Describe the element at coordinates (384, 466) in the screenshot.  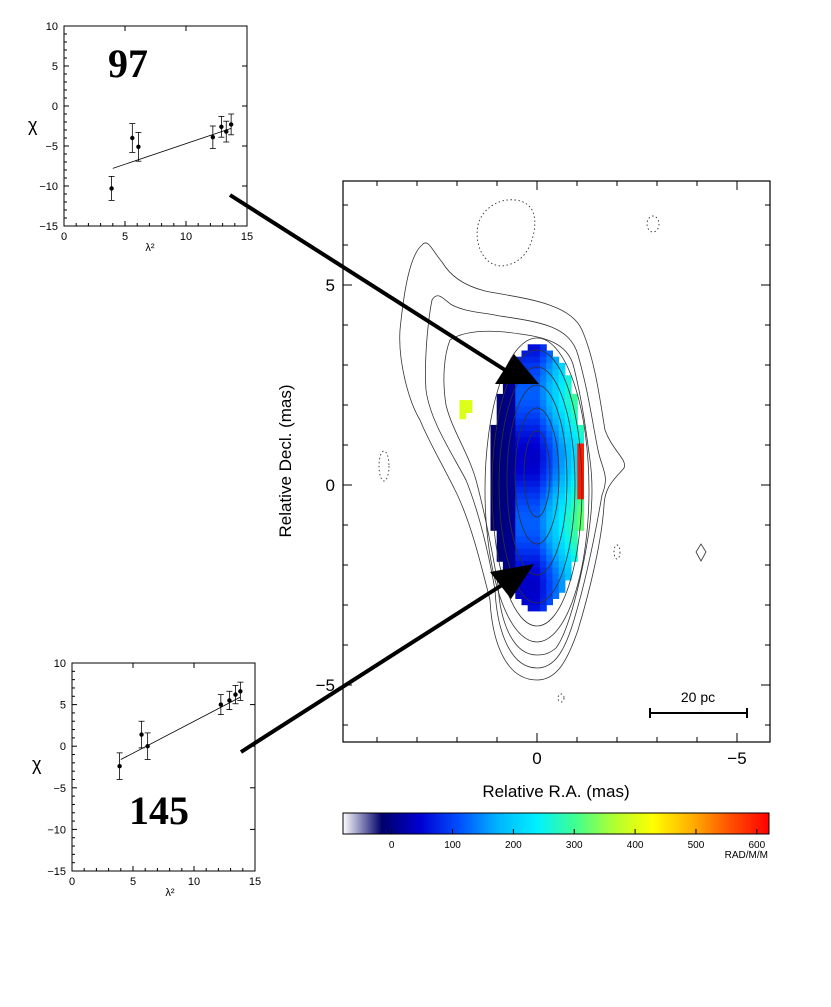
I see `negative-contour-left` at that location.